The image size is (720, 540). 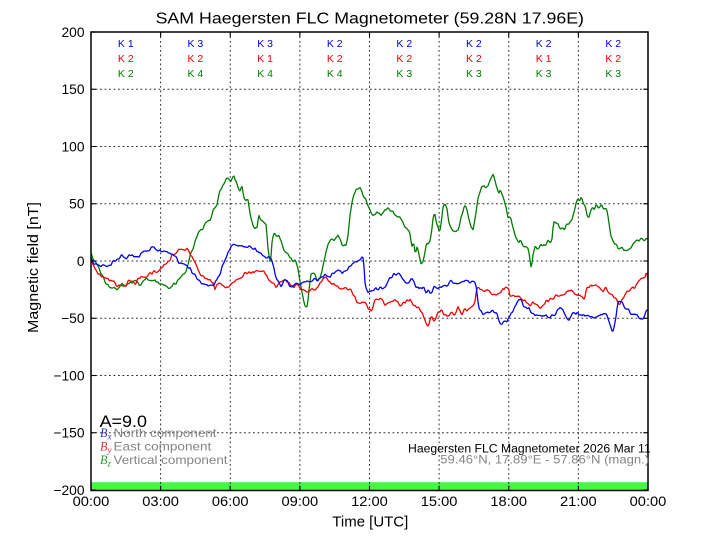 What do you see at coordinates (508, 501) in the screenshot?
I see `svg-text: 18:00` at bounding box center [508, 501].